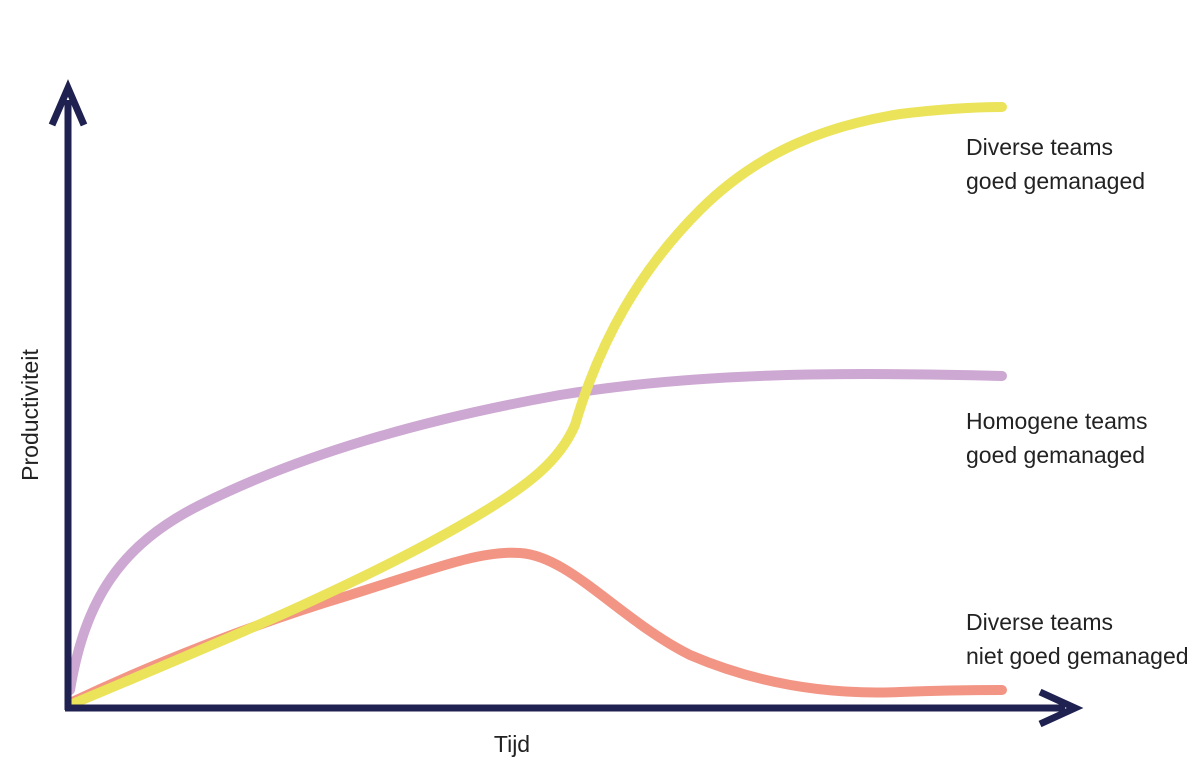 The width and height of the screenshot is (1200, 764). Describe the element at coordinates (1061, 708) in the screenshot. I see `x-axis-arrow` at that location.